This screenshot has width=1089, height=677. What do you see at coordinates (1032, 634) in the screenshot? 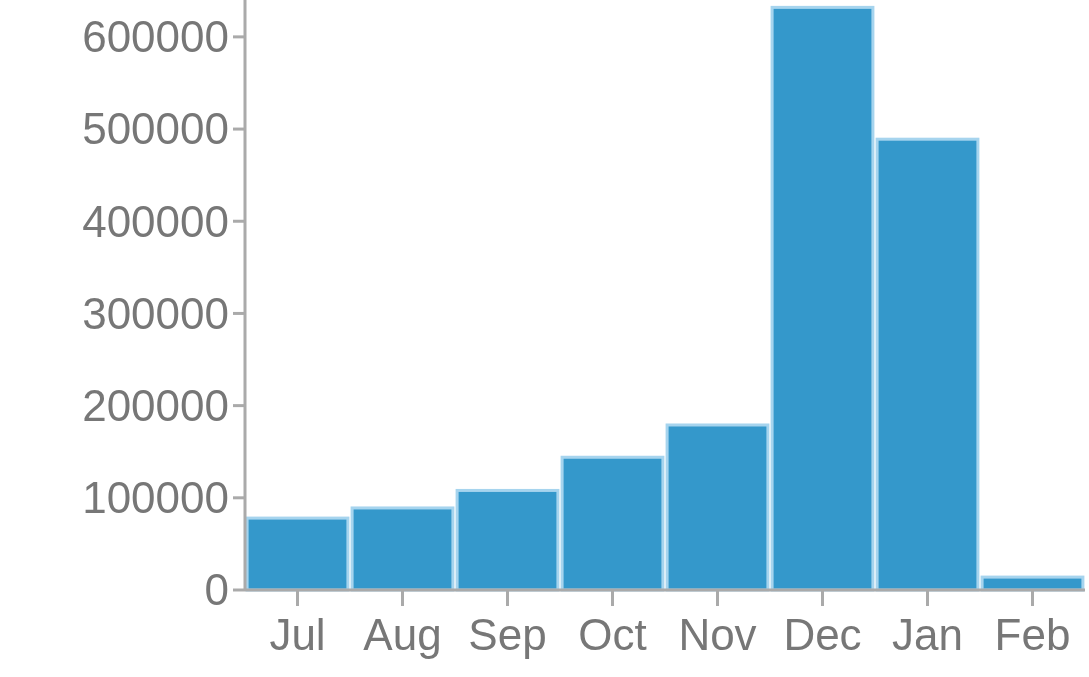
I see `x-tick-label: Feb` at bounding box center [1032, 634].